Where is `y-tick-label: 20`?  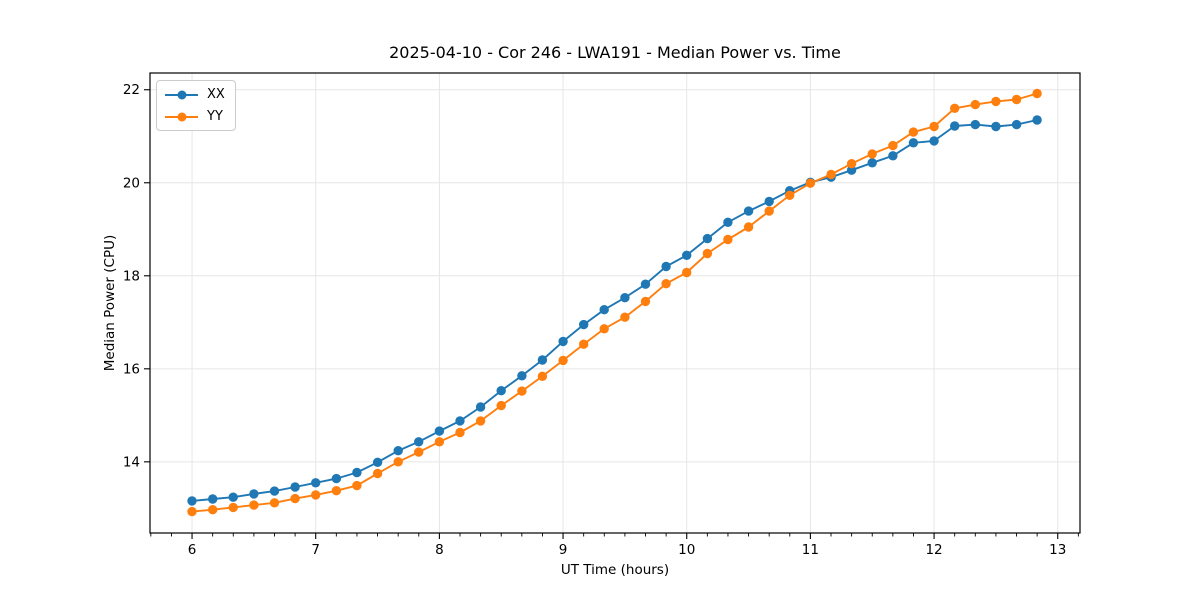
y-tick-label: 20 is located at coordinates (131, 183).